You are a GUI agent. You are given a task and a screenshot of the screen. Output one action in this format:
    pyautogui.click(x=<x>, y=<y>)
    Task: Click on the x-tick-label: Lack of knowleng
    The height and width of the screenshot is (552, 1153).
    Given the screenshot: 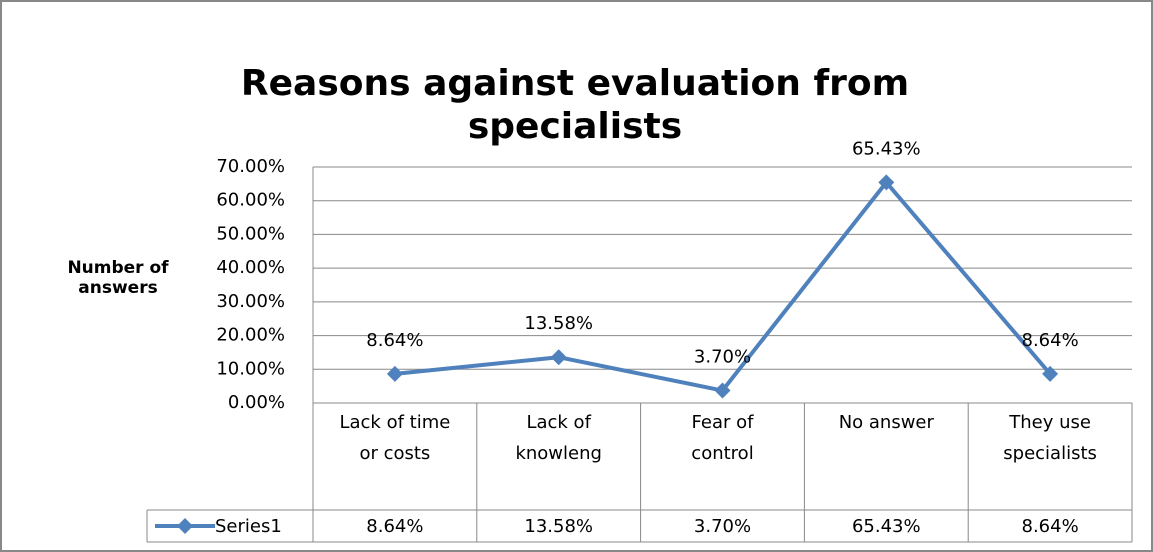 What is the action you would take?
    pyautogui.click(x=558, y=438)
    